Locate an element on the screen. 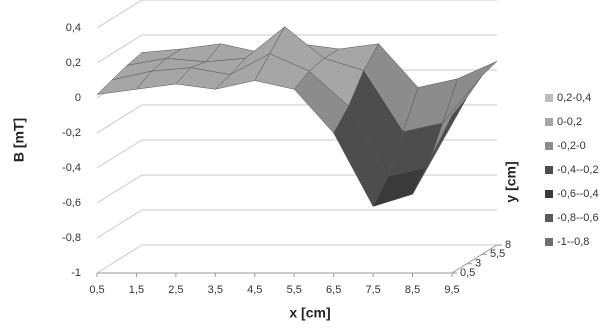 The image size is (614, 329). z-tick-label: -1 is located at coordinates (76, 273).